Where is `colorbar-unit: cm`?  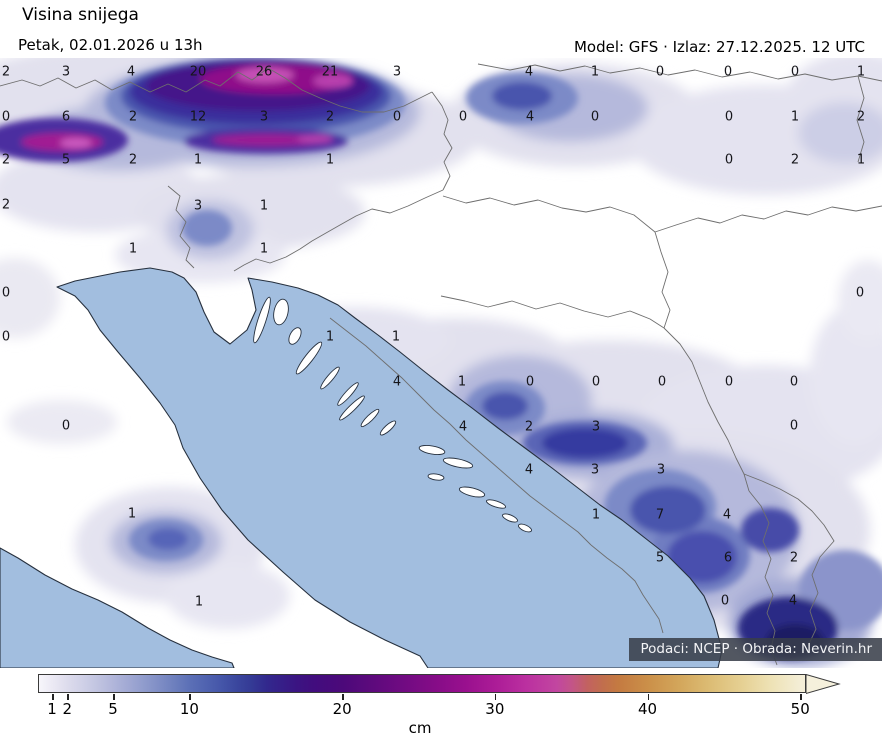
colorbar-unit: cm is located at coordinates (420, 728).